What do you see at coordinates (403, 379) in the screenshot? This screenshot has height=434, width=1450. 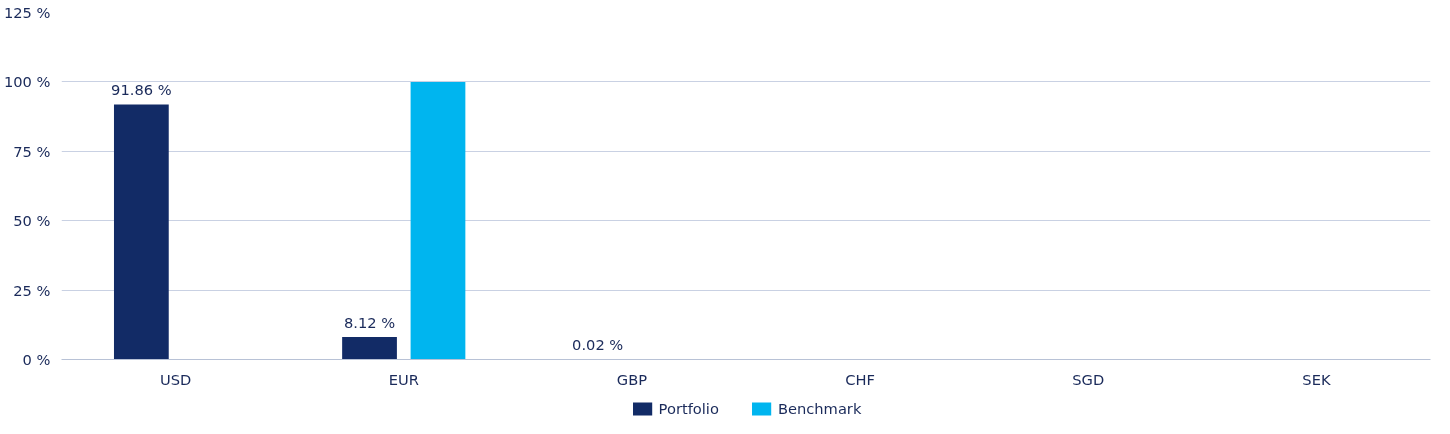 I see `x-tick-label: EUR` at bounding box center [403, 379].